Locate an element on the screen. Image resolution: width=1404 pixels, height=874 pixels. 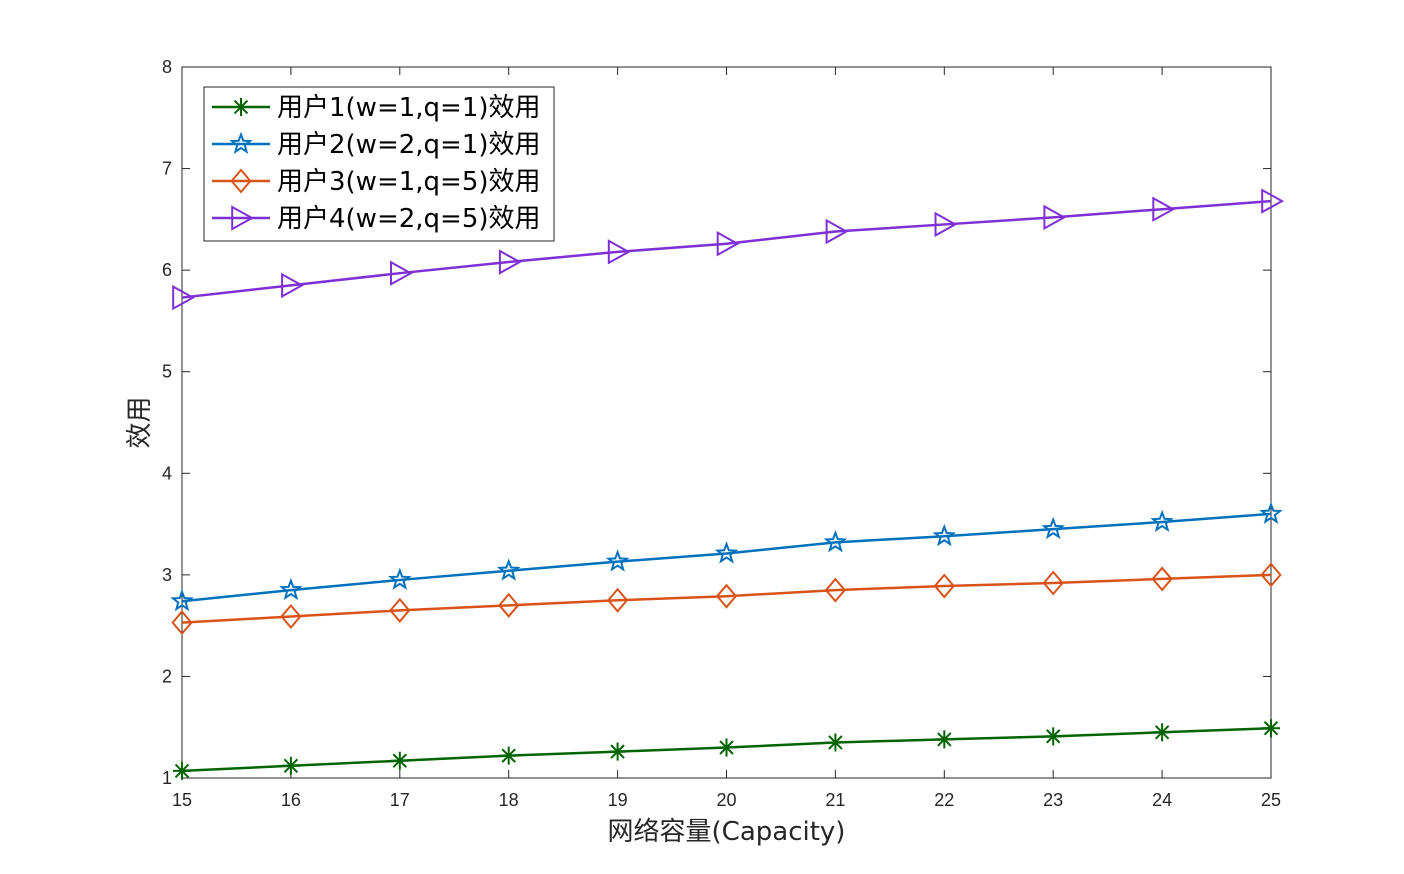
y-axis-label: 效用 is located at coordinates (140, 422).